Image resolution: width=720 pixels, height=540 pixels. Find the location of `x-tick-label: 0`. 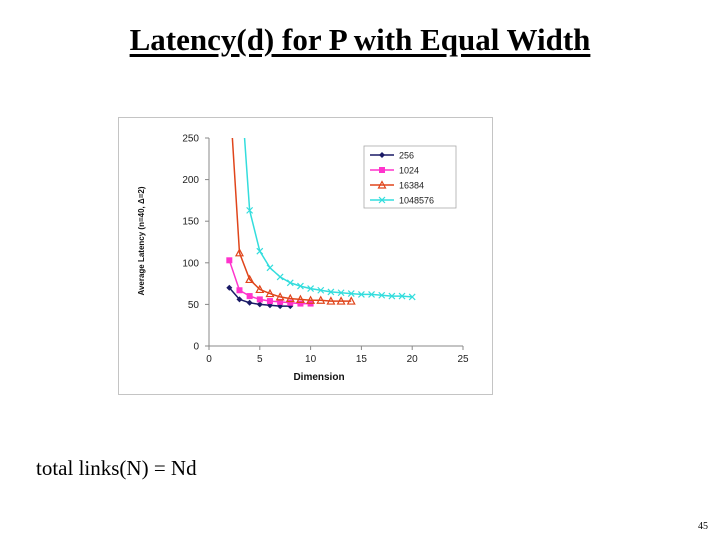

x-tick-label: 0 is located at coordinates (209, 359).